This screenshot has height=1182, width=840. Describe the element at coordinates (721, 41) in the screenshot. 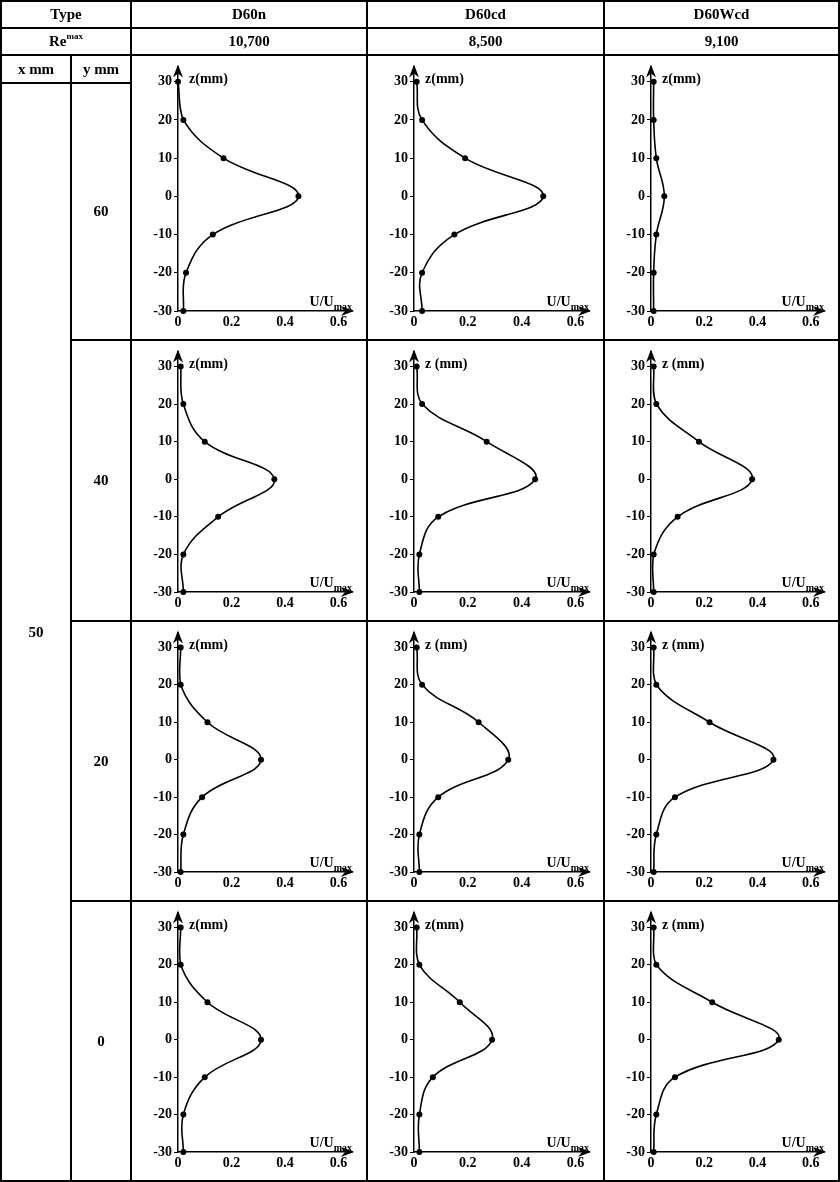

I see `text: 9,100` at that location.